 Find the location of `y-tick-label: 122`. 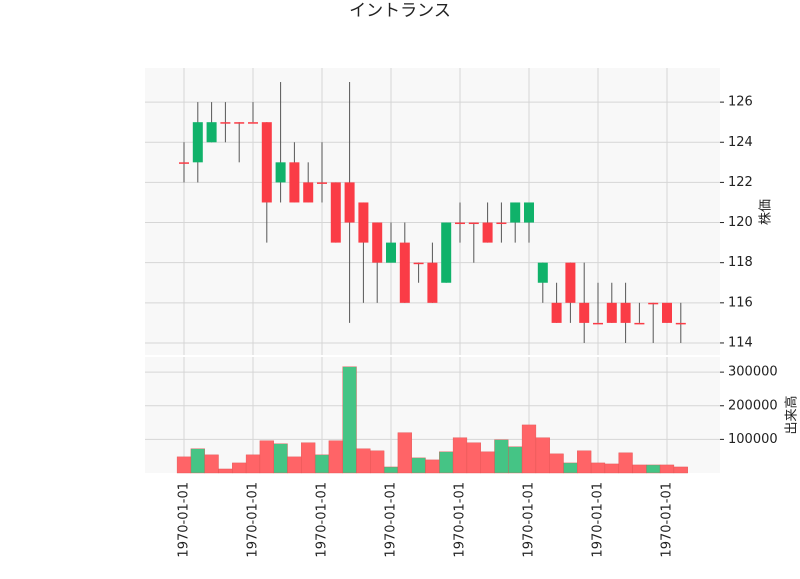

y-tick-label: 122 is located at coordinates (740, 182).